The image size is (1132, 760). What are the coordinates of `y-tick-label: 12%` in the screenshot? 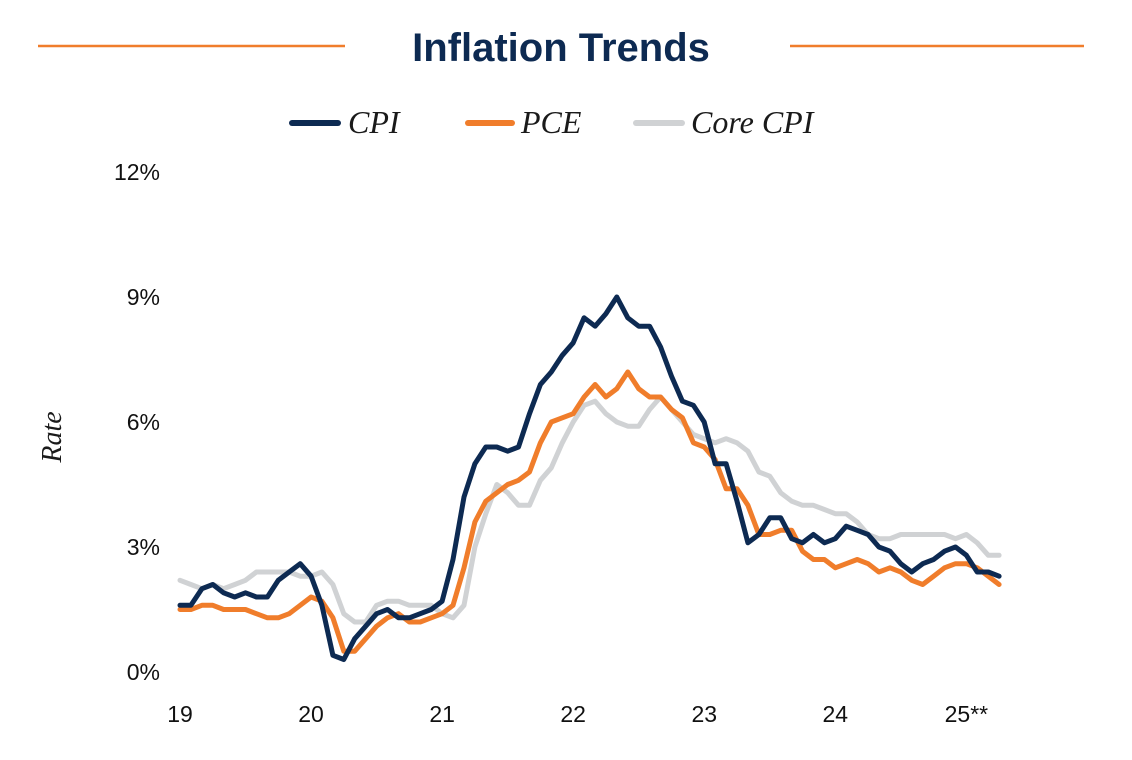 It's located at (137, 172).